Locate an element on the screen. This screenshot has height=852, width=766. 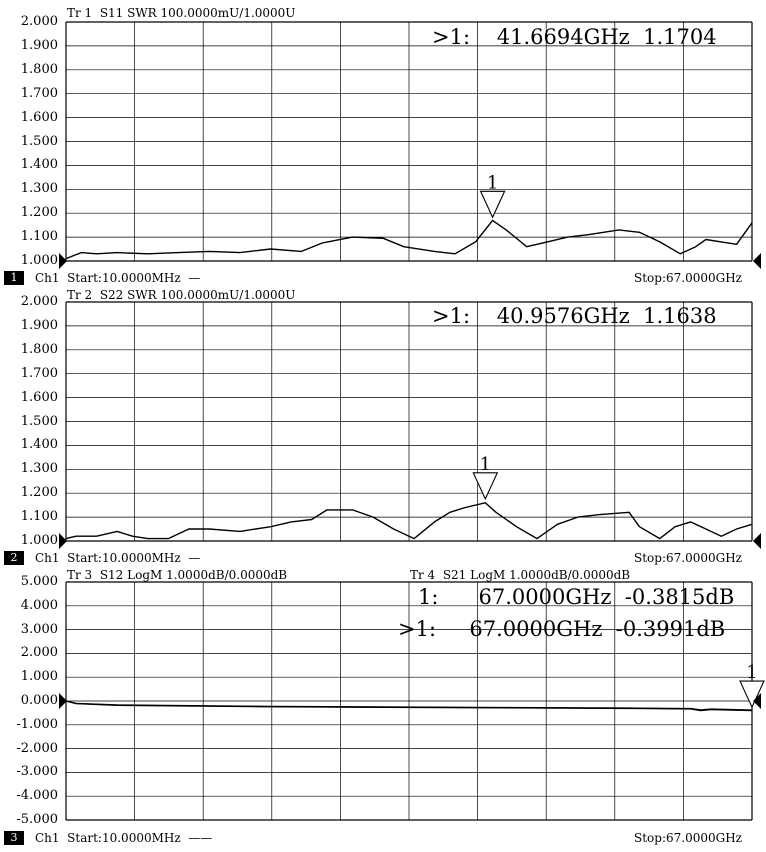
trace-s21 is located at coordinates (409, 706).